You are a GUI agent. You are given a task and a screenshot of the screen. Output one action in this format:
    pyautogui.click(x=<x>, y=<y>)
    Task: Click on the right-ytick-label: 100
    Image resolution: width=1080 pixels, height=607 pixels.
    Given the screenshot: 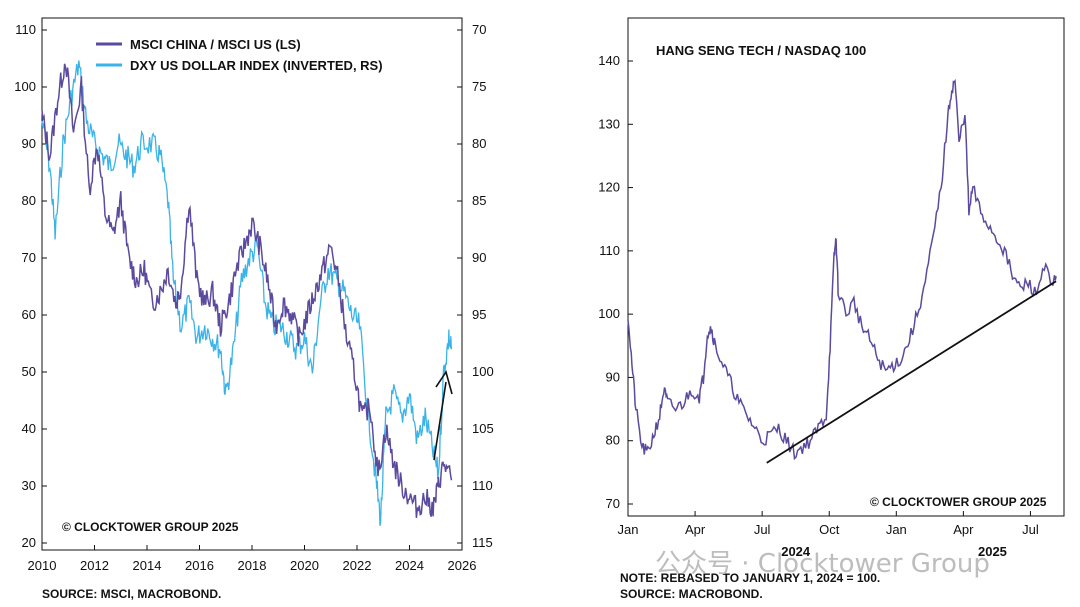 What is the action you would take?
    pyautogui.click(x=609, y=313)
    